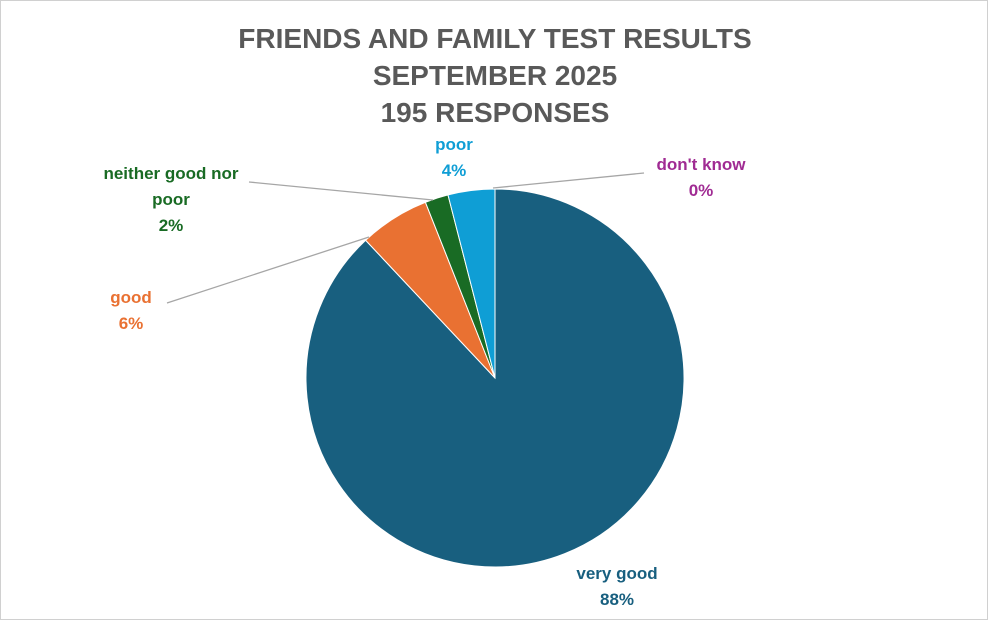 The height and width of the screenshot is (620, 988). What do you see at coordinates (171, 186) in the screenshot?
I see `label-name: neither good nor poor` at bounding box center [171, 186].